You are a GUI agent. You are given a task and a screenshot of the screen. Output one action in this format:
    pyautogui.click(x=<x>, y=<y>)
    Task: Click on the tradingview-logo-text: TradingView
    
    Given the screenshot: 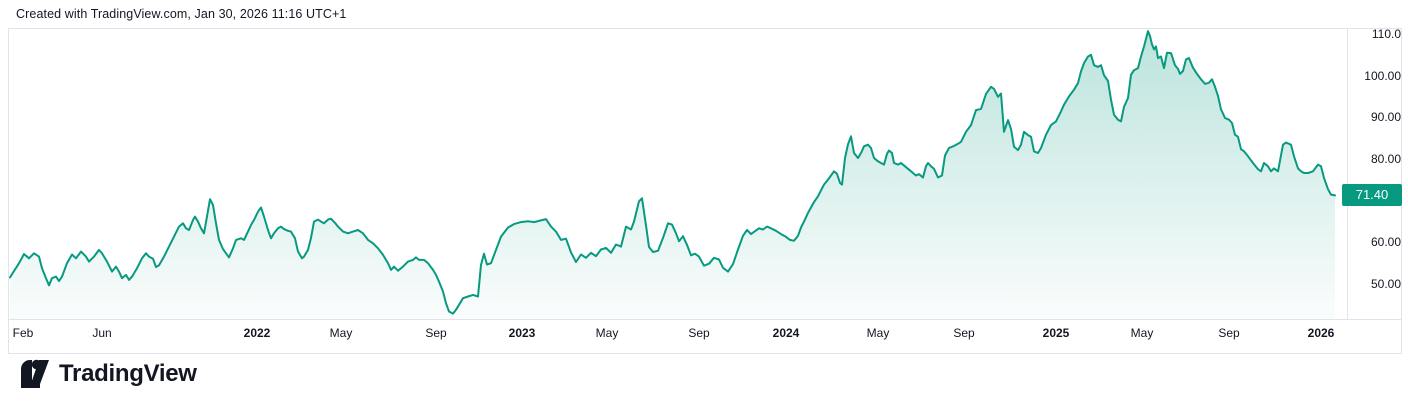 What is the action you would take?
    pyautogui.click(x=128, y=373)
    